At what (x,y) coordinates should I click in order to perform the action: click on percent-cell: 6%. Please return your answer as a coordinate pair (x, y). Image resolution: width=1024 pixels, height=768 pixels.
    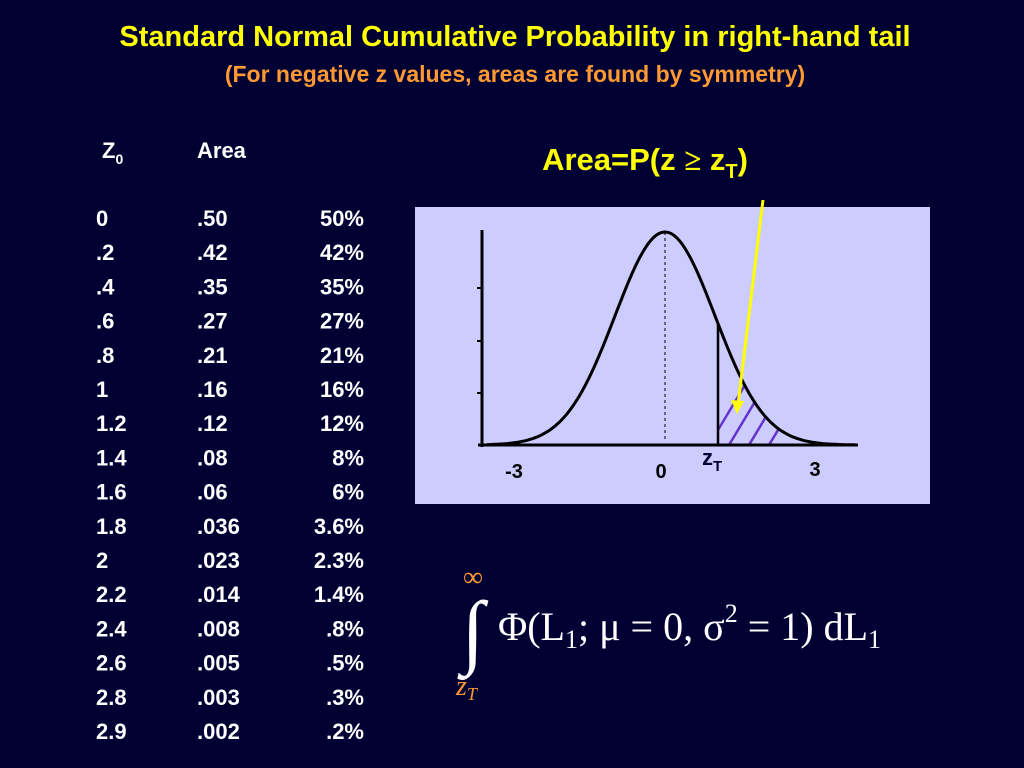
    Looking at the image, I should click on (348, 492).